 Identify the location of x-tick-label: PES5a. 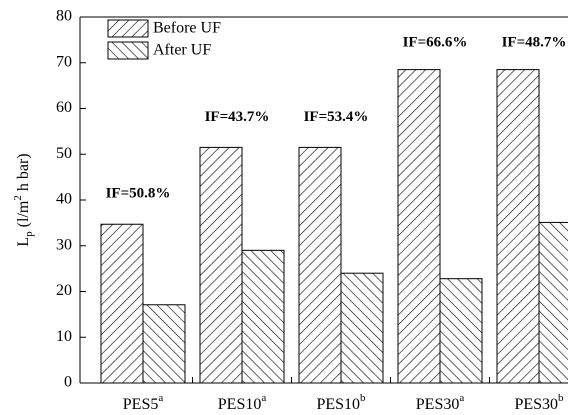
(143, 402).